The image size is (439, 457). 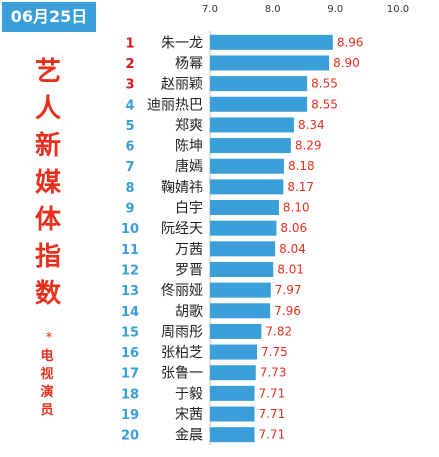 I want to click on rank-label: 15, so click(x=130, y=332).